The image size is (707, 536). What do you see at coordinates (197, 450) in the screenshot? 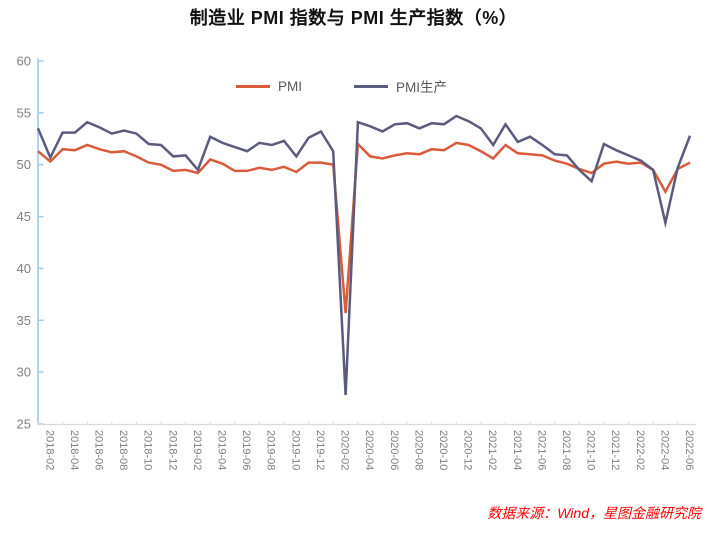
I see `x-axis-label: 2019-02` at bounding box center [197, 450].